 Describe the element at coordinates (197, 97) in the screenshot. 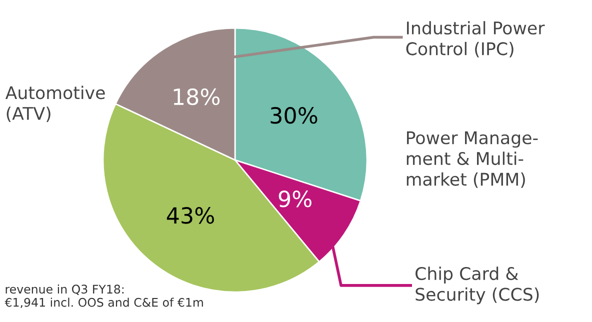

I see `data-label: 18%` at that location.